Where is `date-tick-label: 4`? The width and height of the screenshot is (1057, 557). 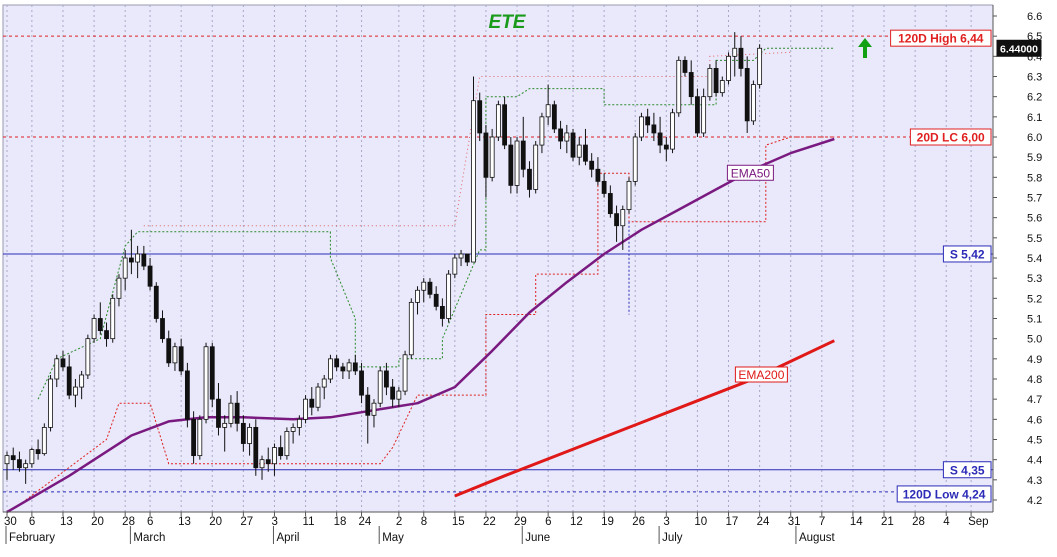
date-tick-label: 4 is located at coordinates (946, 522).